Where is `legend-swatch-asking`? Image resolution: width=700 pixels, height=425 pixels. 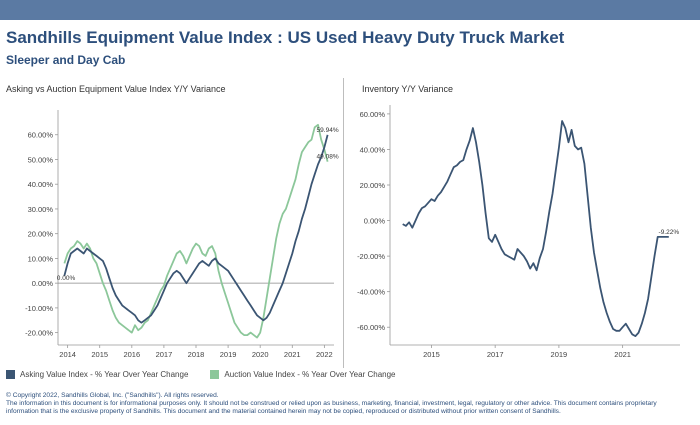 legend-swatch-asking is located at coordinates (10, 374).